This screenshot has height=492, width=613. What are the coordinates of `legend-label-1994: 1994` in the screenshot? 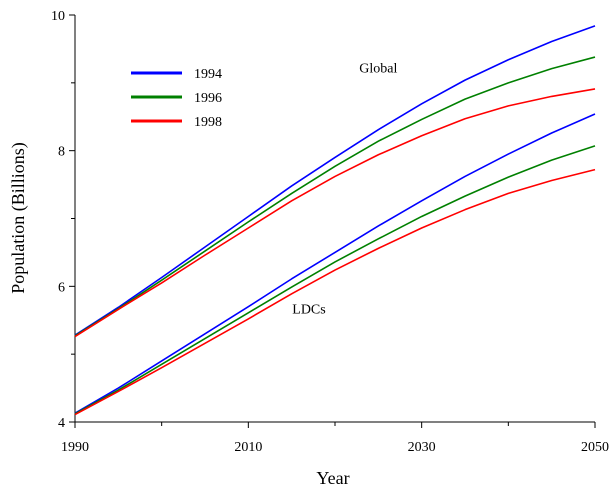 It's located at (208, 74).